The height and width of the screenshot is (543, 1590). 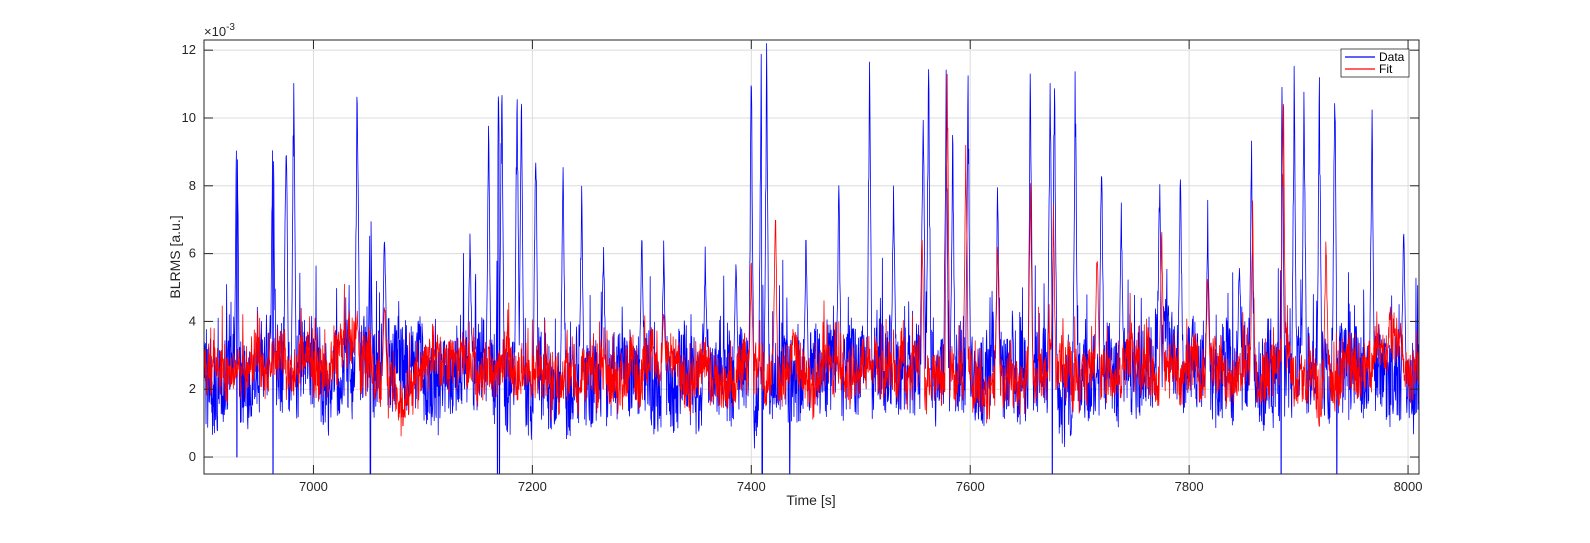 What do you see at coordinates (192, 456) in the screenshot?
I see `y-tick-label: 0` at bounding box center [192, 456].